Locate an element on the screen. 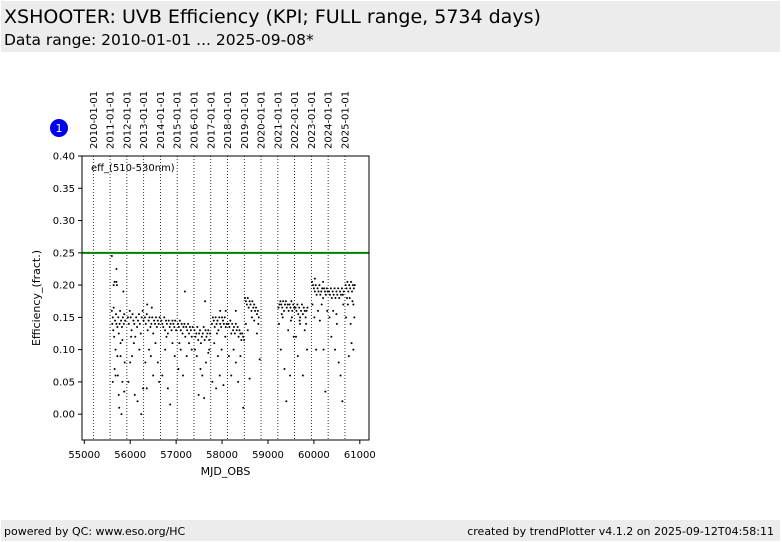 The image size is (782, 542). year-marker-label: 2010-01-01 is located at coordinates (94, 120).